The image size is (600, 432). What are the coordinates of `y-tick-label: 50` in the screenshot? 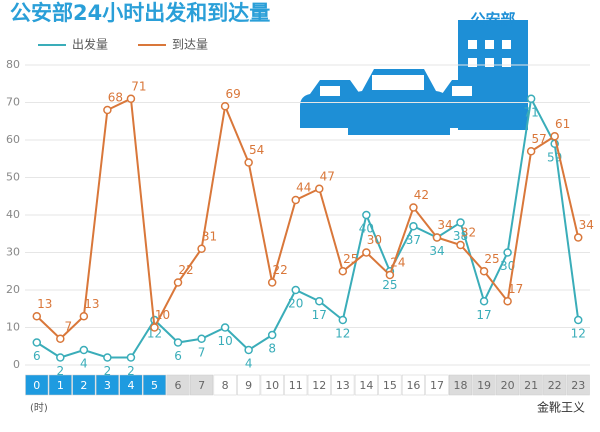 It's located at (13, 177).